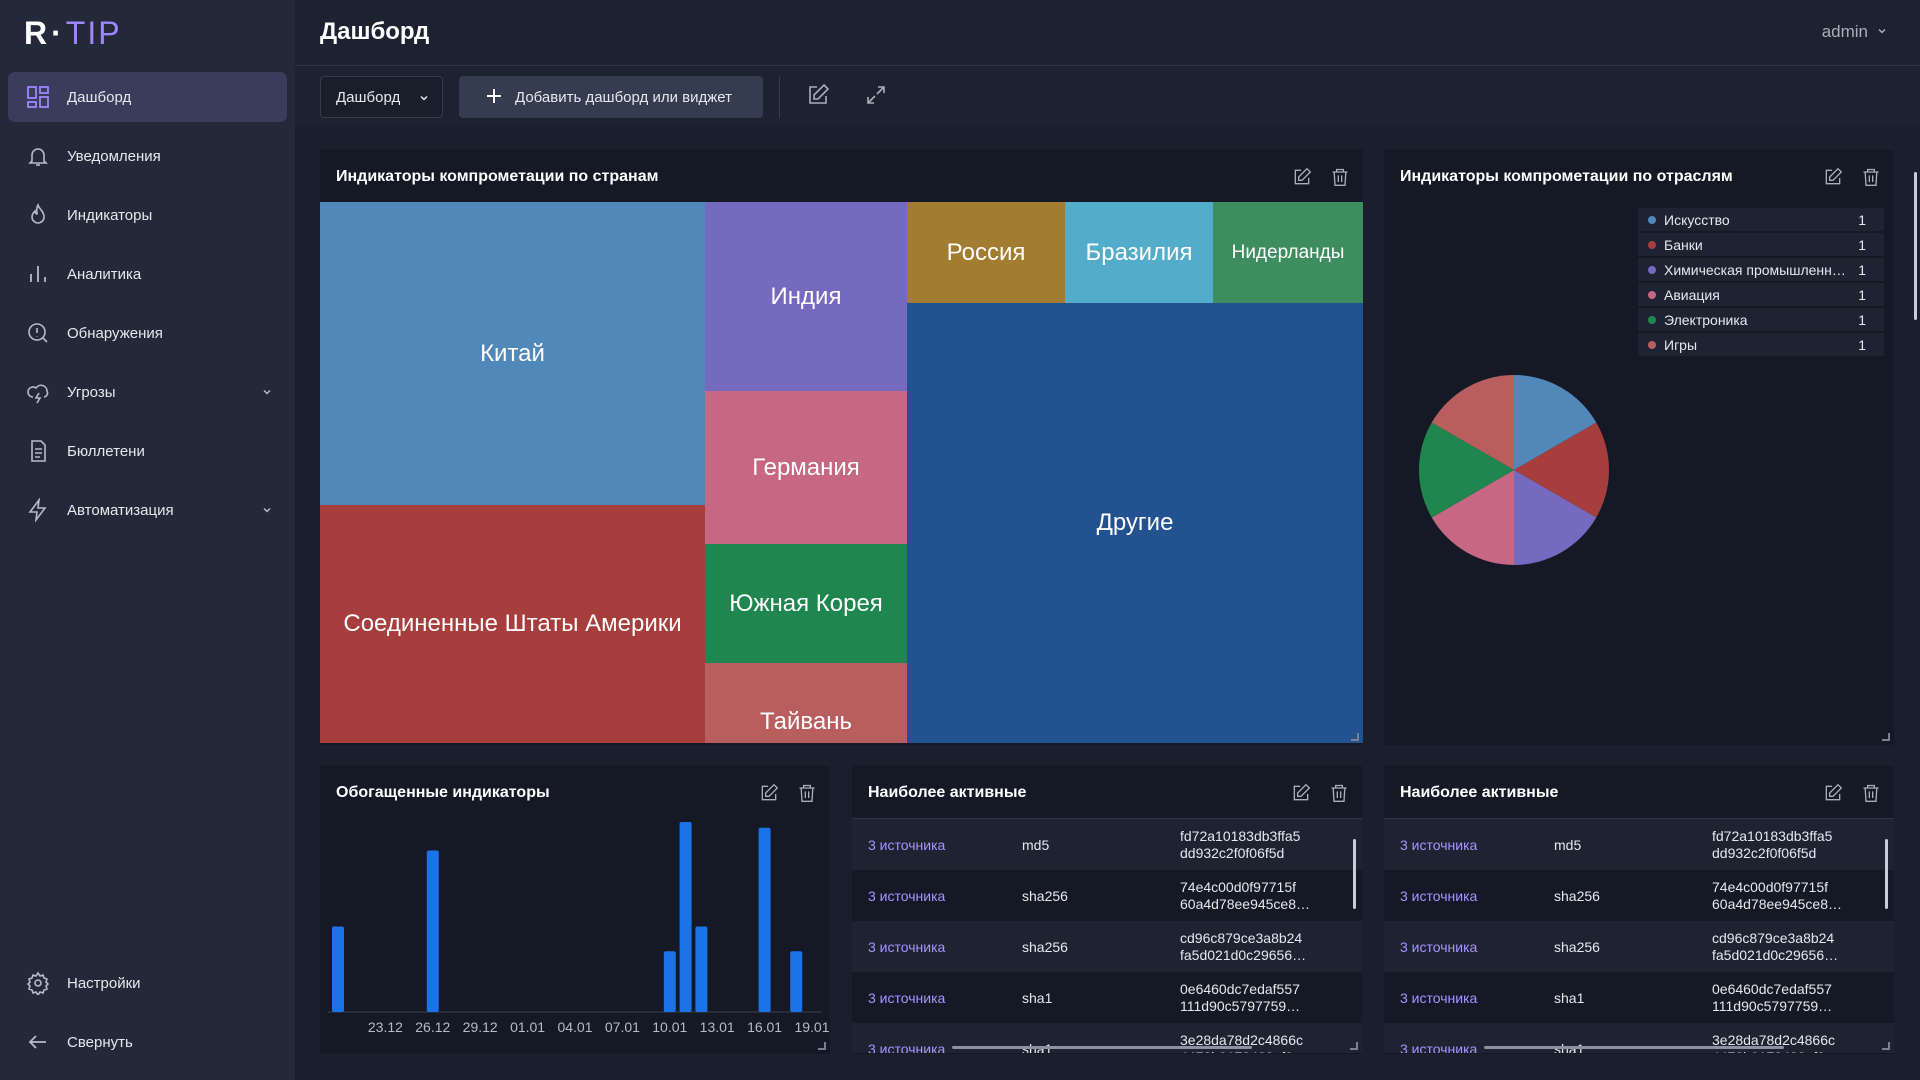 The height and width of the screenshot is (1080, 1920). Describe the element at coordinates (147, 156) in the screenshot. I see `sidebar-item-notifications: Уведомления` at that location.